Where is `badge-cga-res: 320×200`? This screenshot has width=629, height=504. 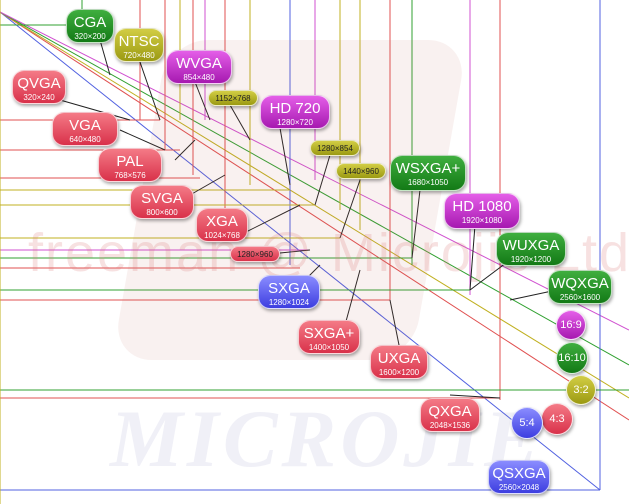 badge-cga-res: 320×200 is located at coordinates (90, 36).